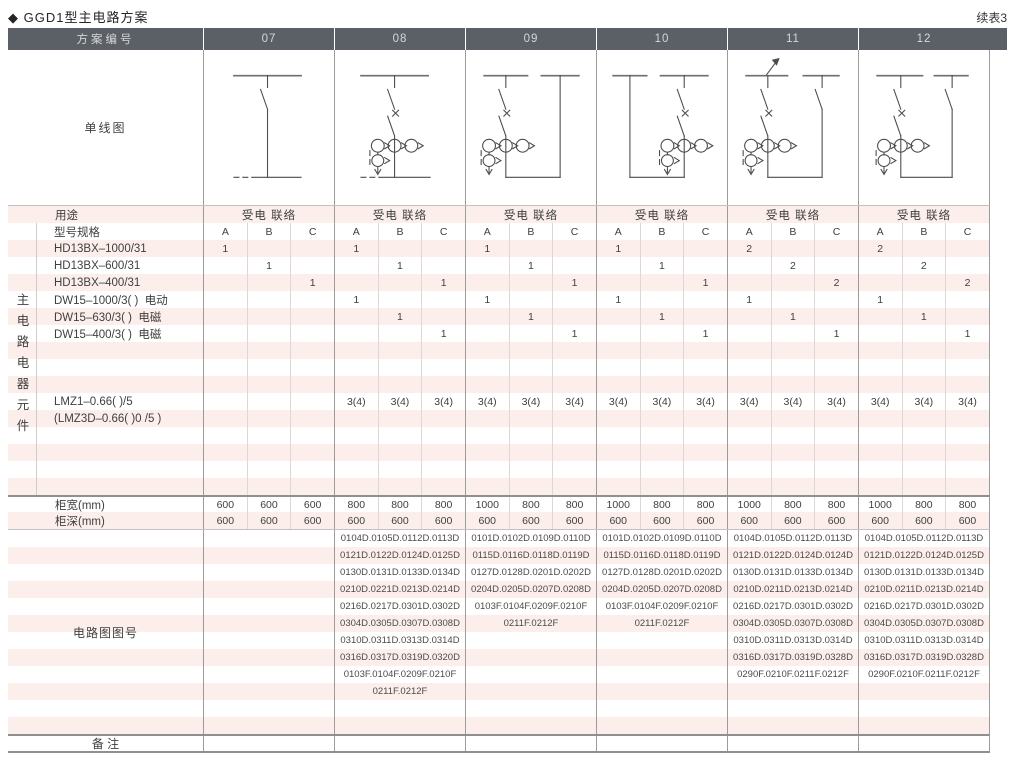 Image resolution: width=1025 pixels, height=764 pixels. Describe the element at coordinates (967, 231) in the screenshot. I see `spec-subcol-header: C` at that location.